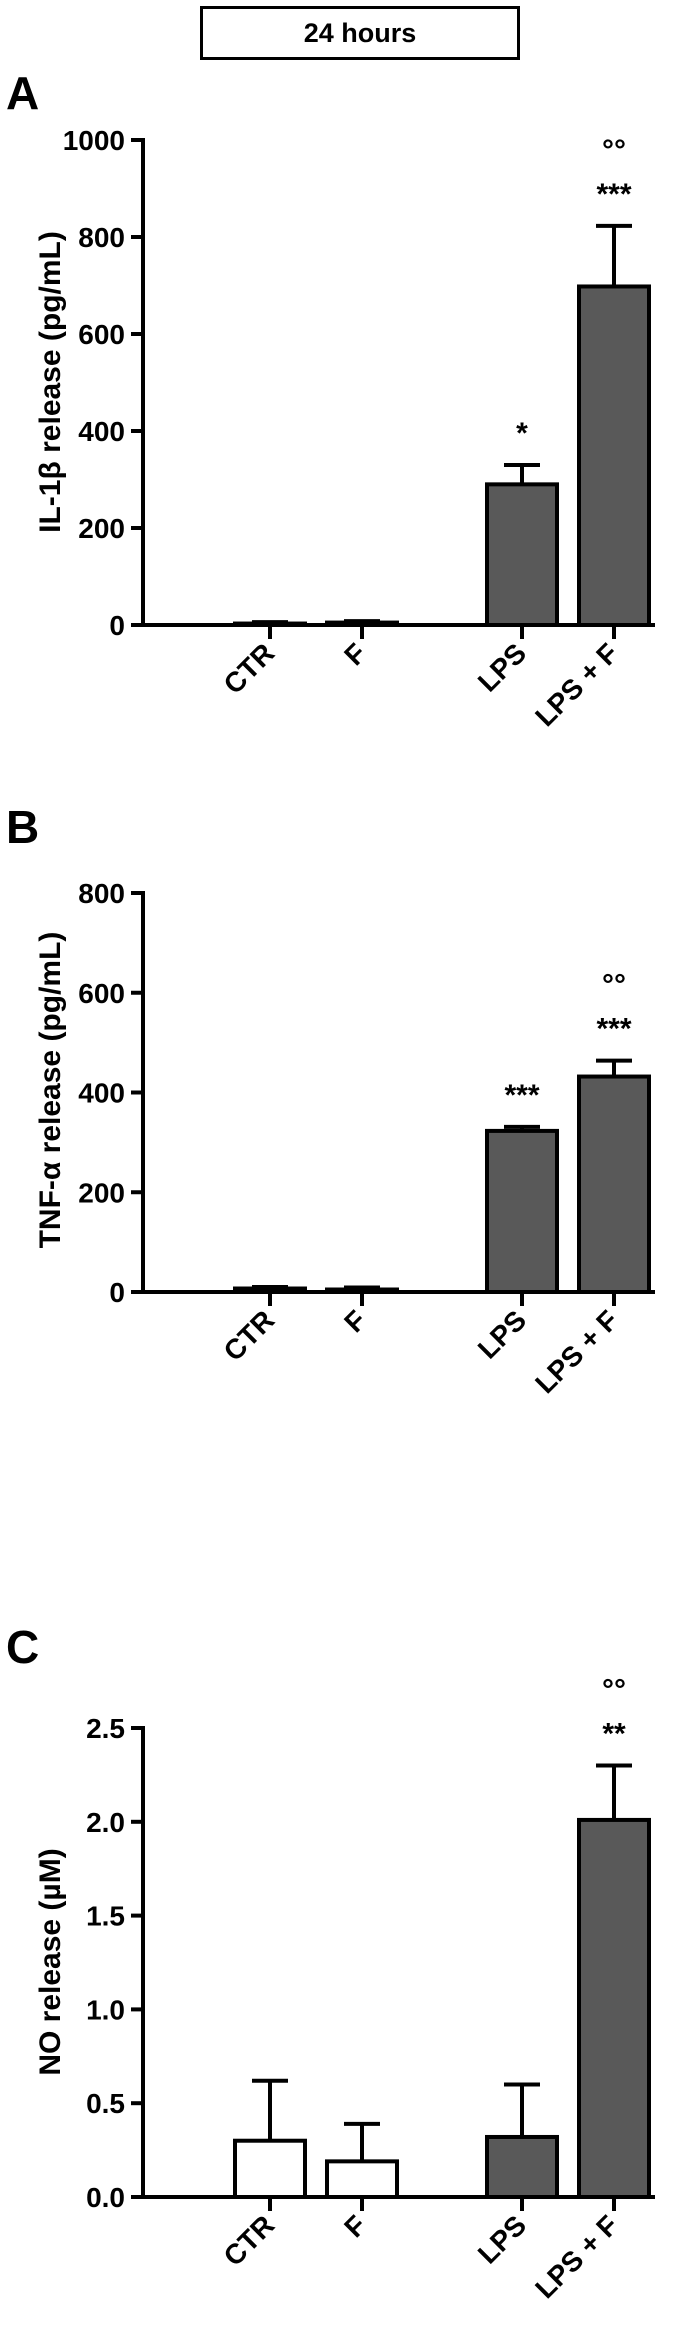  What do you see at coordinates (522, 433) in the screenshot?
I see `panel-a-significance-mark: *` at bounding box center [522, 433].